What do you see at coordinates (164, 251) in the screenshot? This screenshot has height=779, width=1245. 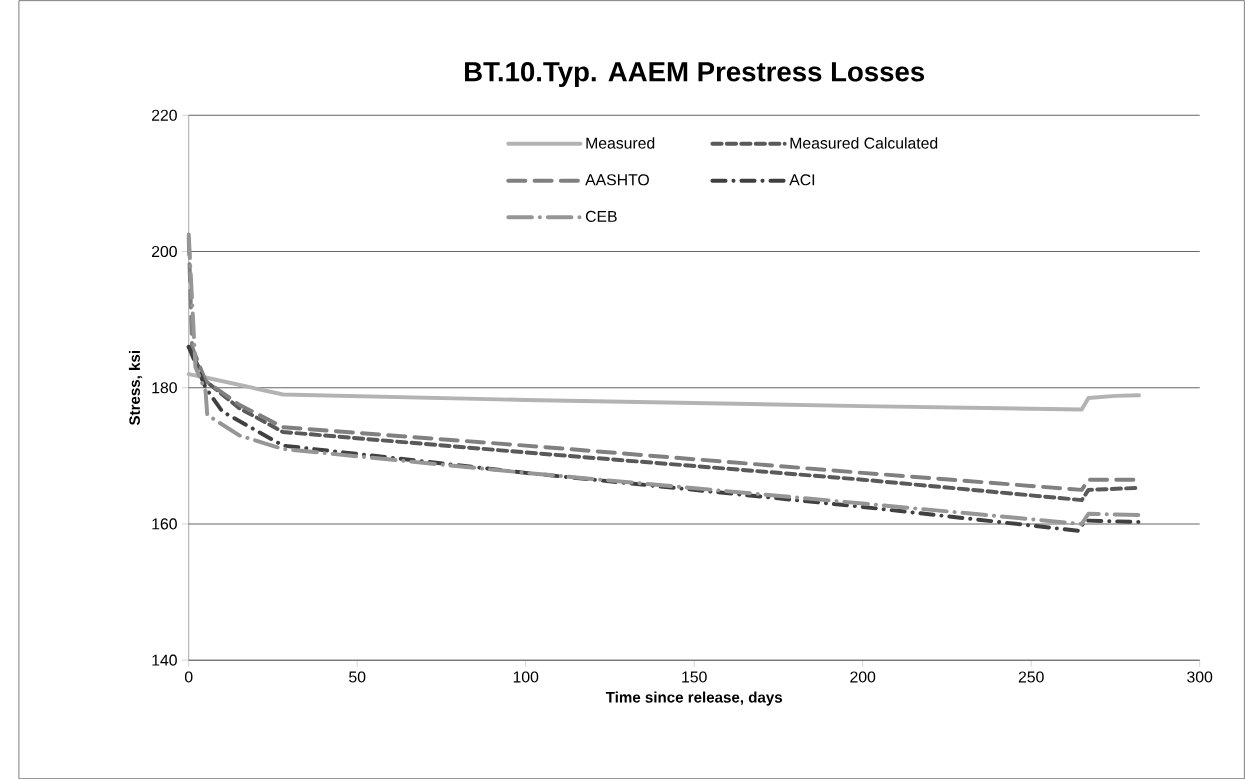 I see `y-tick-label: 200` at bounding box center [164, 251].